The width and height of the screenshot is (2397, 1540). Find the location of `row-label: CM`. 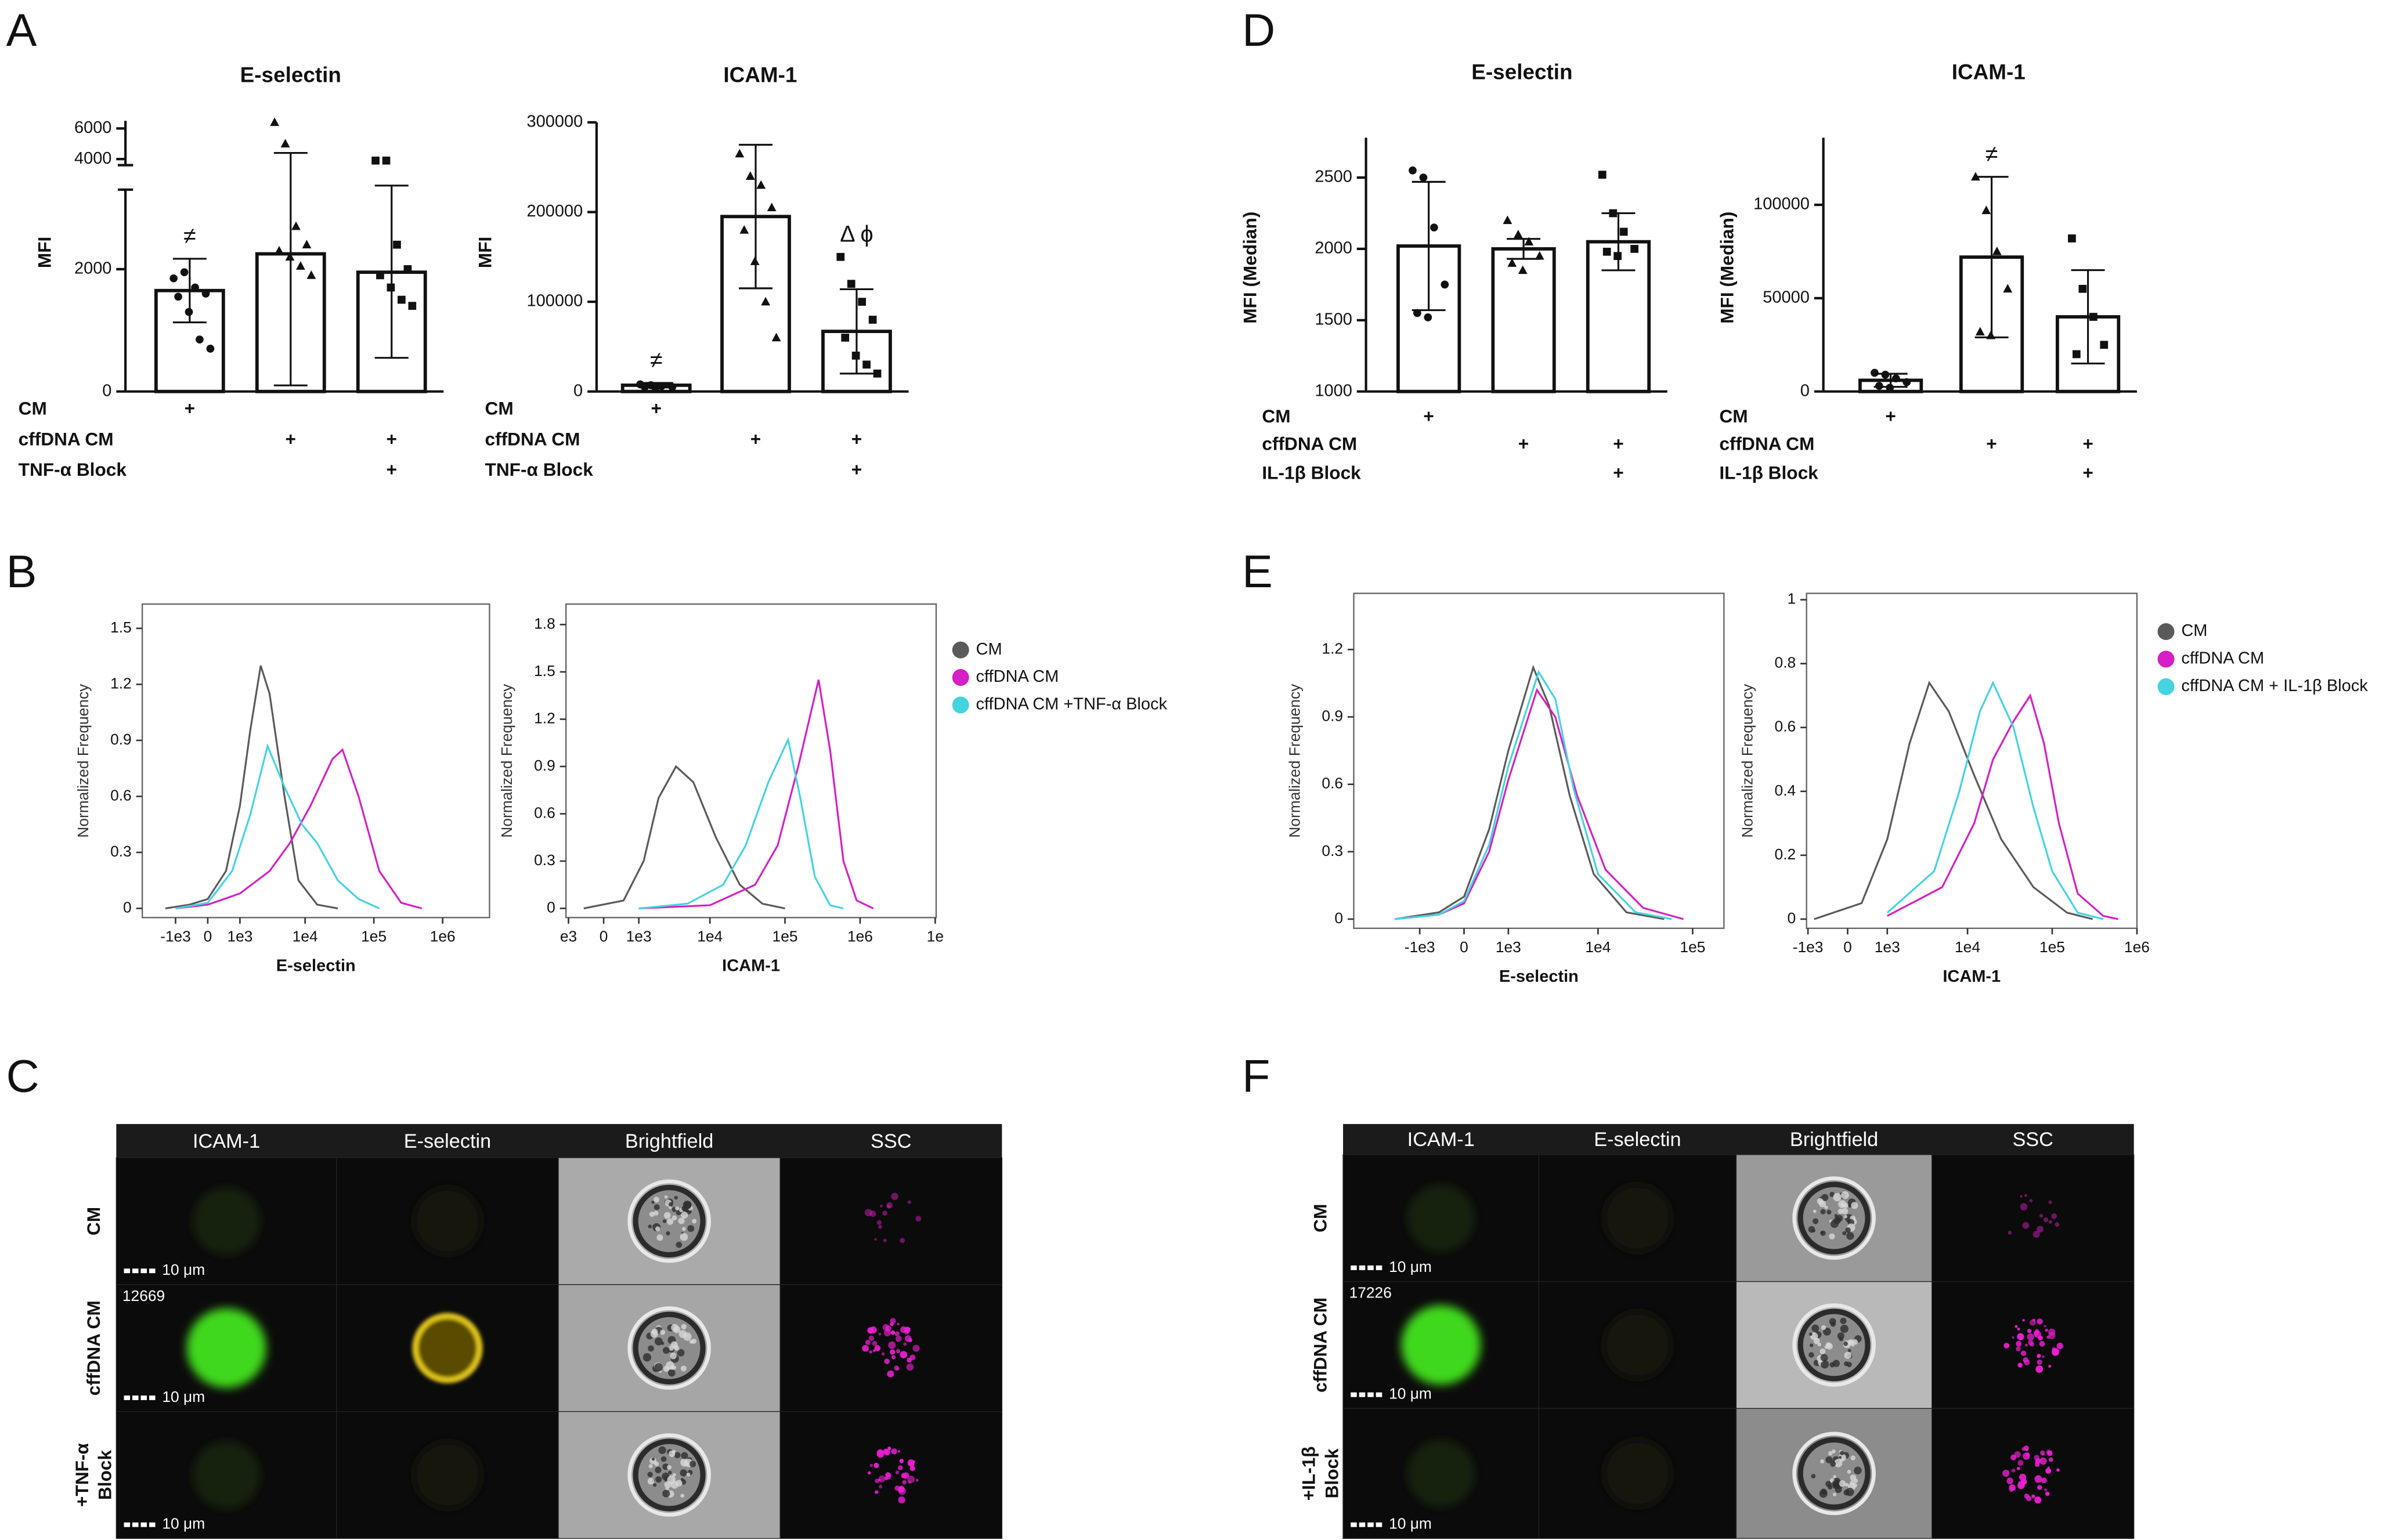

row-label: CM is located at coordinates (1320, 1218).